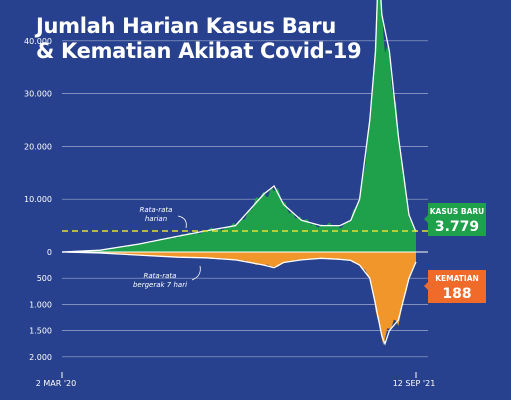  What do you see at coordinates (414, 383) in the screenshot?
I see `x-label-end: 12 SEP '21` at bounding box center [414, 383].